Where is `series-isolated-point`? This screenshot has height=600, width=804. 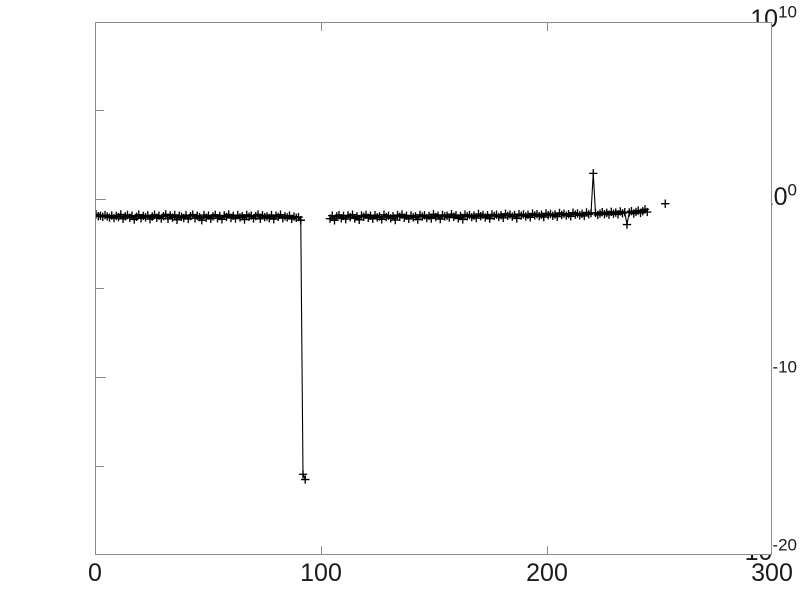
series-isolated-point is located at coordinates (665, 203).